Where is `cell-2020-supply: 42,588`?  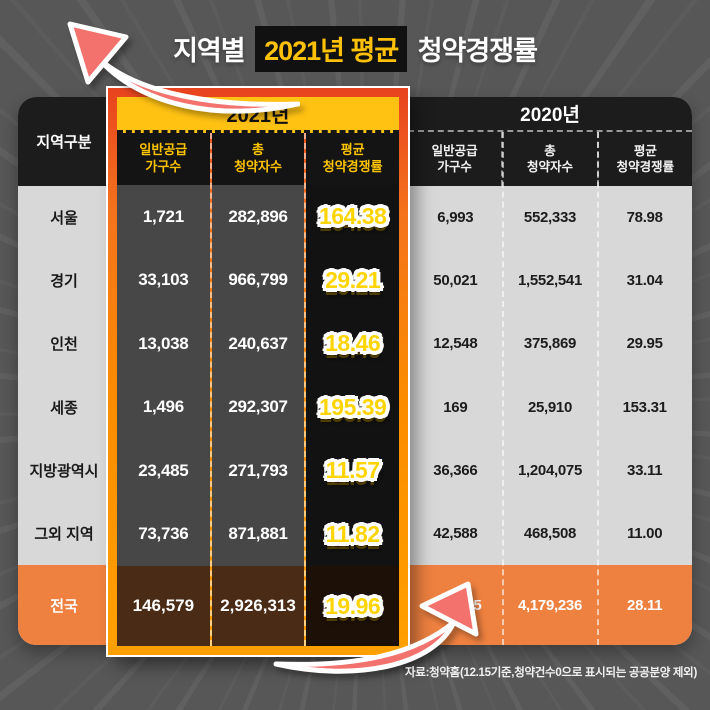
cell-2020-supply: 42,588 is located at coordinates (455, 533).